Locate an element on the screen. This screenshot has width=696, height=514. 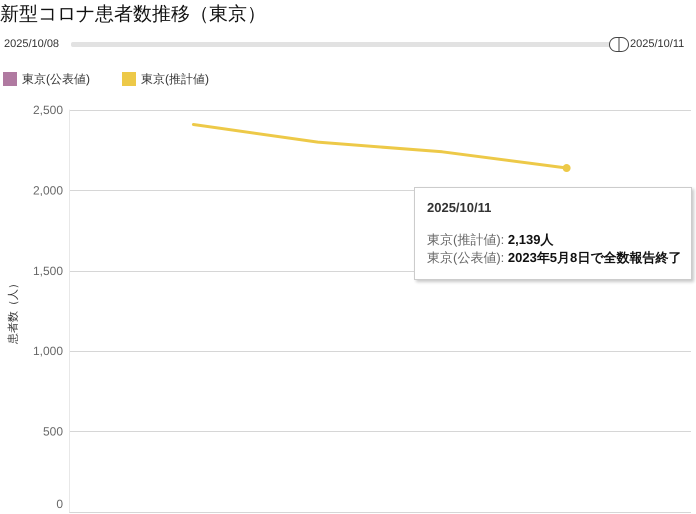
text: 2025/10/11 is located at coordinates (657, 44).